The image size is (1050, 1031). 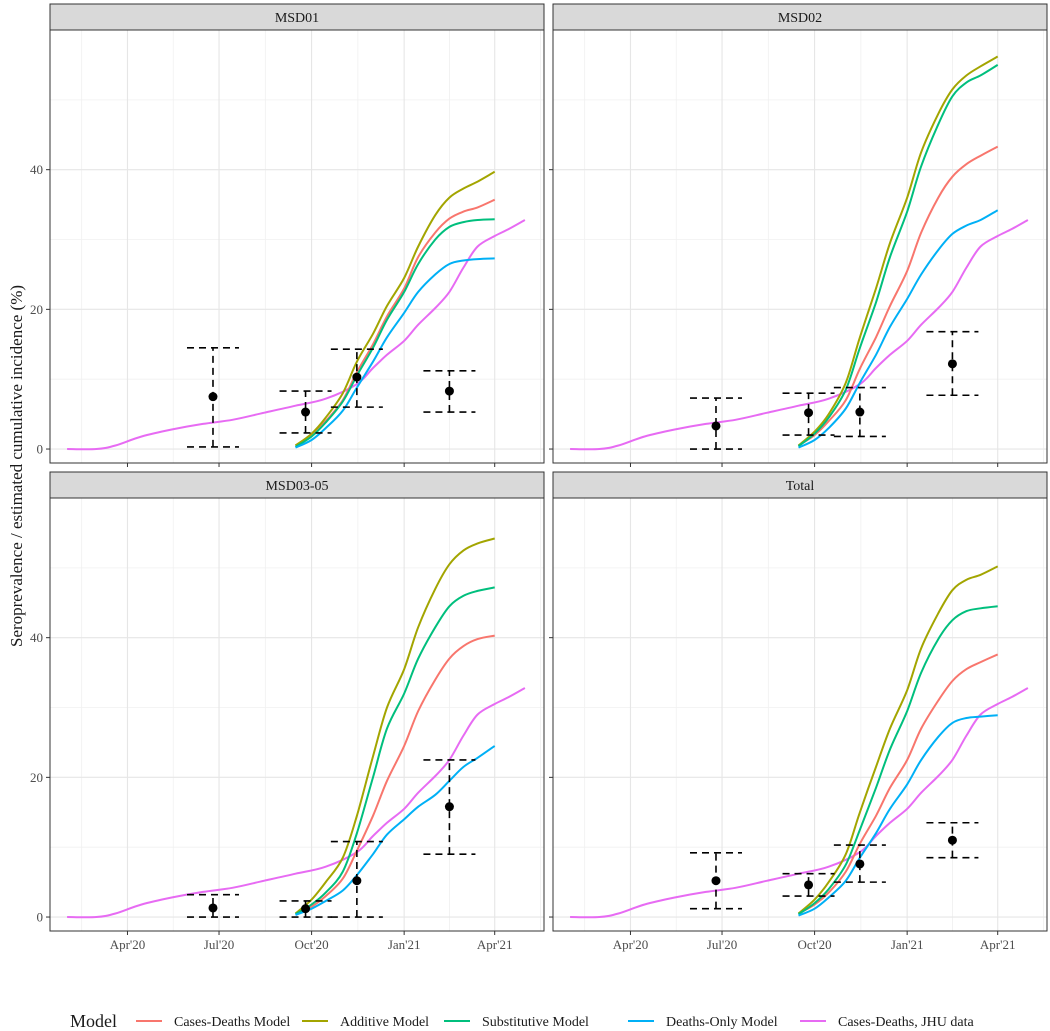 I want to click on facet-strip-label: MSD03-05, so click(x=296, y=486).